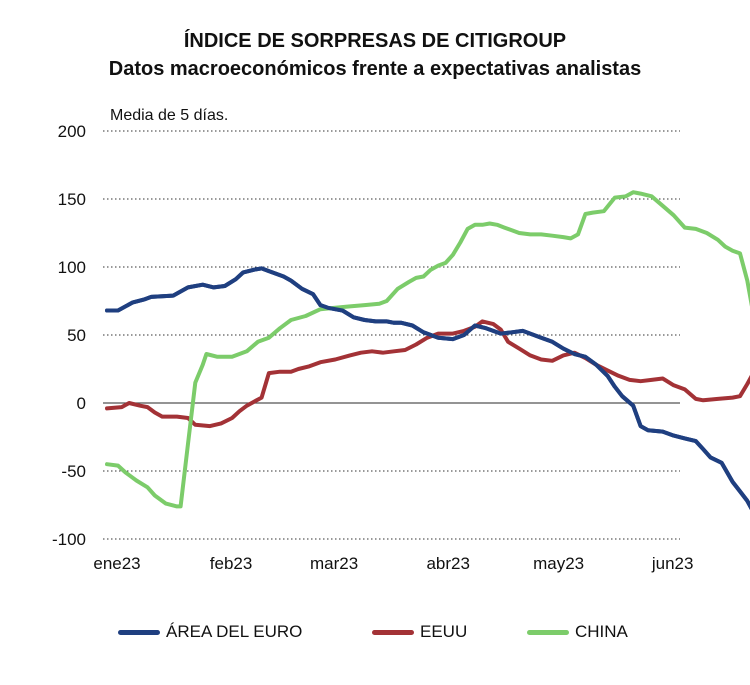 The height and width of the screenshot is (685, 750). Describe the element at coordinates (169, 115) in the screenshot. I see `annotation-media-5-dias: Media de 5 días.` at that location.